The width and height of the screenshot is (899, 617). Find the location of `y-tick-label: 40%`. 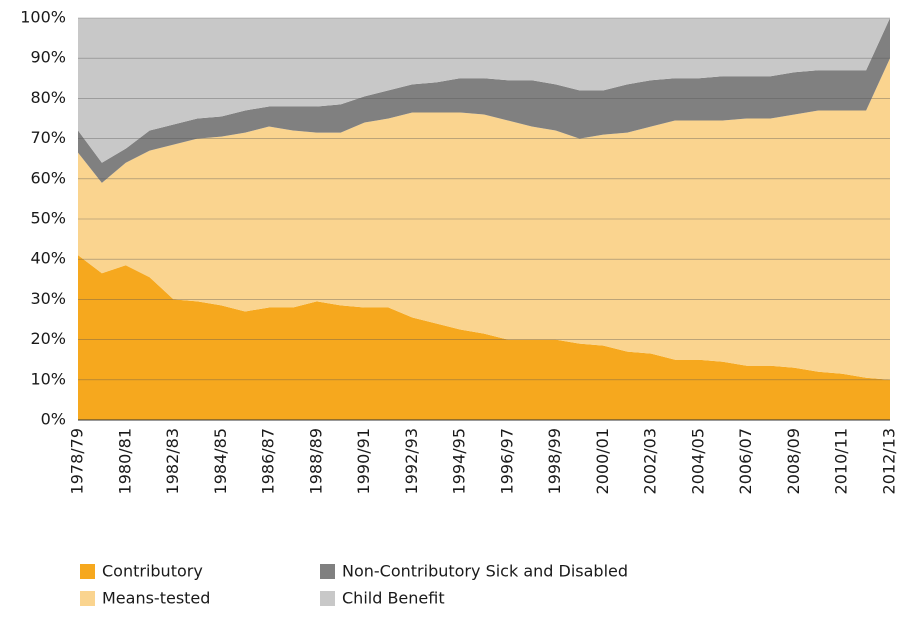

y-tick-label: 40% is located at coordinates (48, 258).